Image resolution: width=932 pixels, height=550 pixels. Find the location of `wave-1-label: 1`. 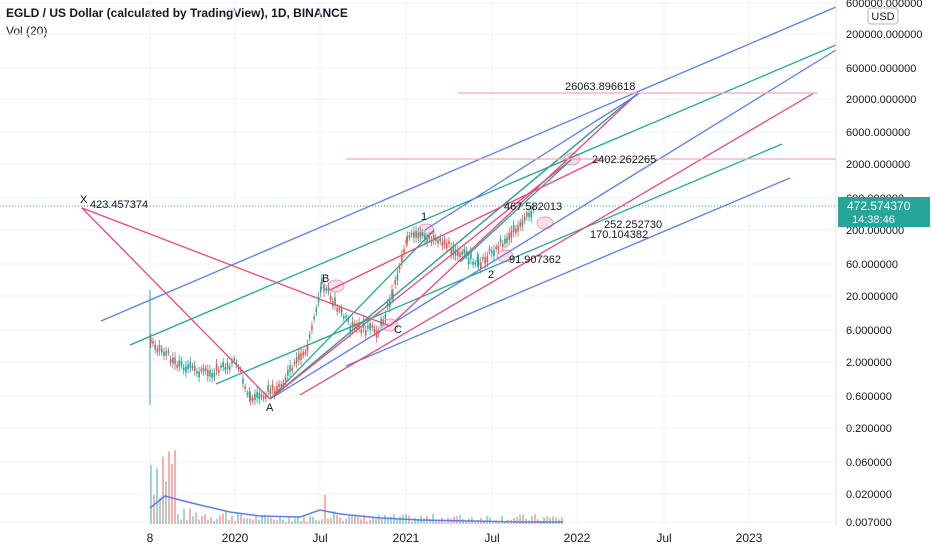

wave-1-label: 1 is located at coordinates (424, 217).